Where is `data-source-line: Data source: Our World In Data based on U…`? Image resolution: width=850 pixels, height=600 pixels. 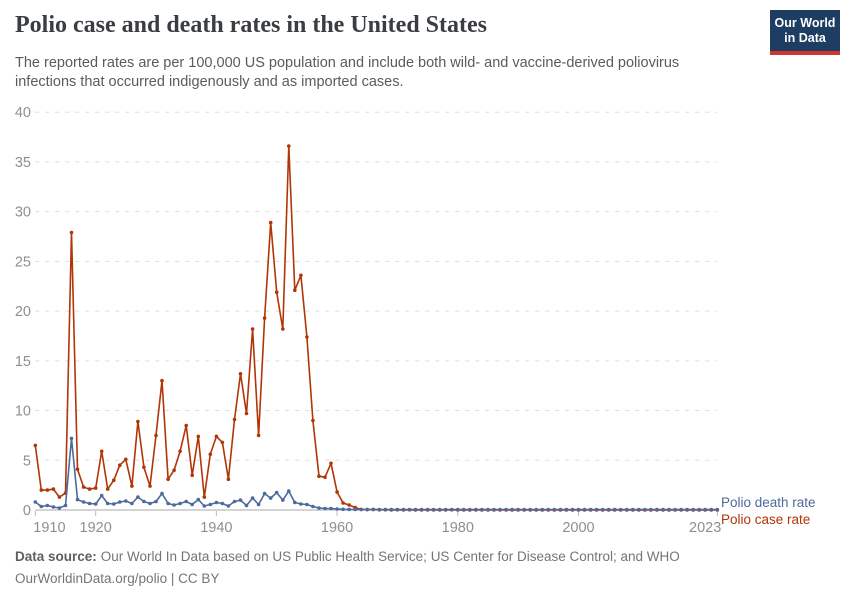
data-source-line: Data source: Our World In Data based on U… is located at coordinates (347, 556).